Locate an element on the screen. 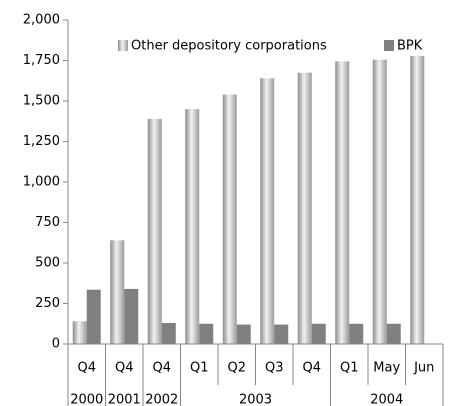  x-tick-label: Q3 is located at coordinates (274, 368).